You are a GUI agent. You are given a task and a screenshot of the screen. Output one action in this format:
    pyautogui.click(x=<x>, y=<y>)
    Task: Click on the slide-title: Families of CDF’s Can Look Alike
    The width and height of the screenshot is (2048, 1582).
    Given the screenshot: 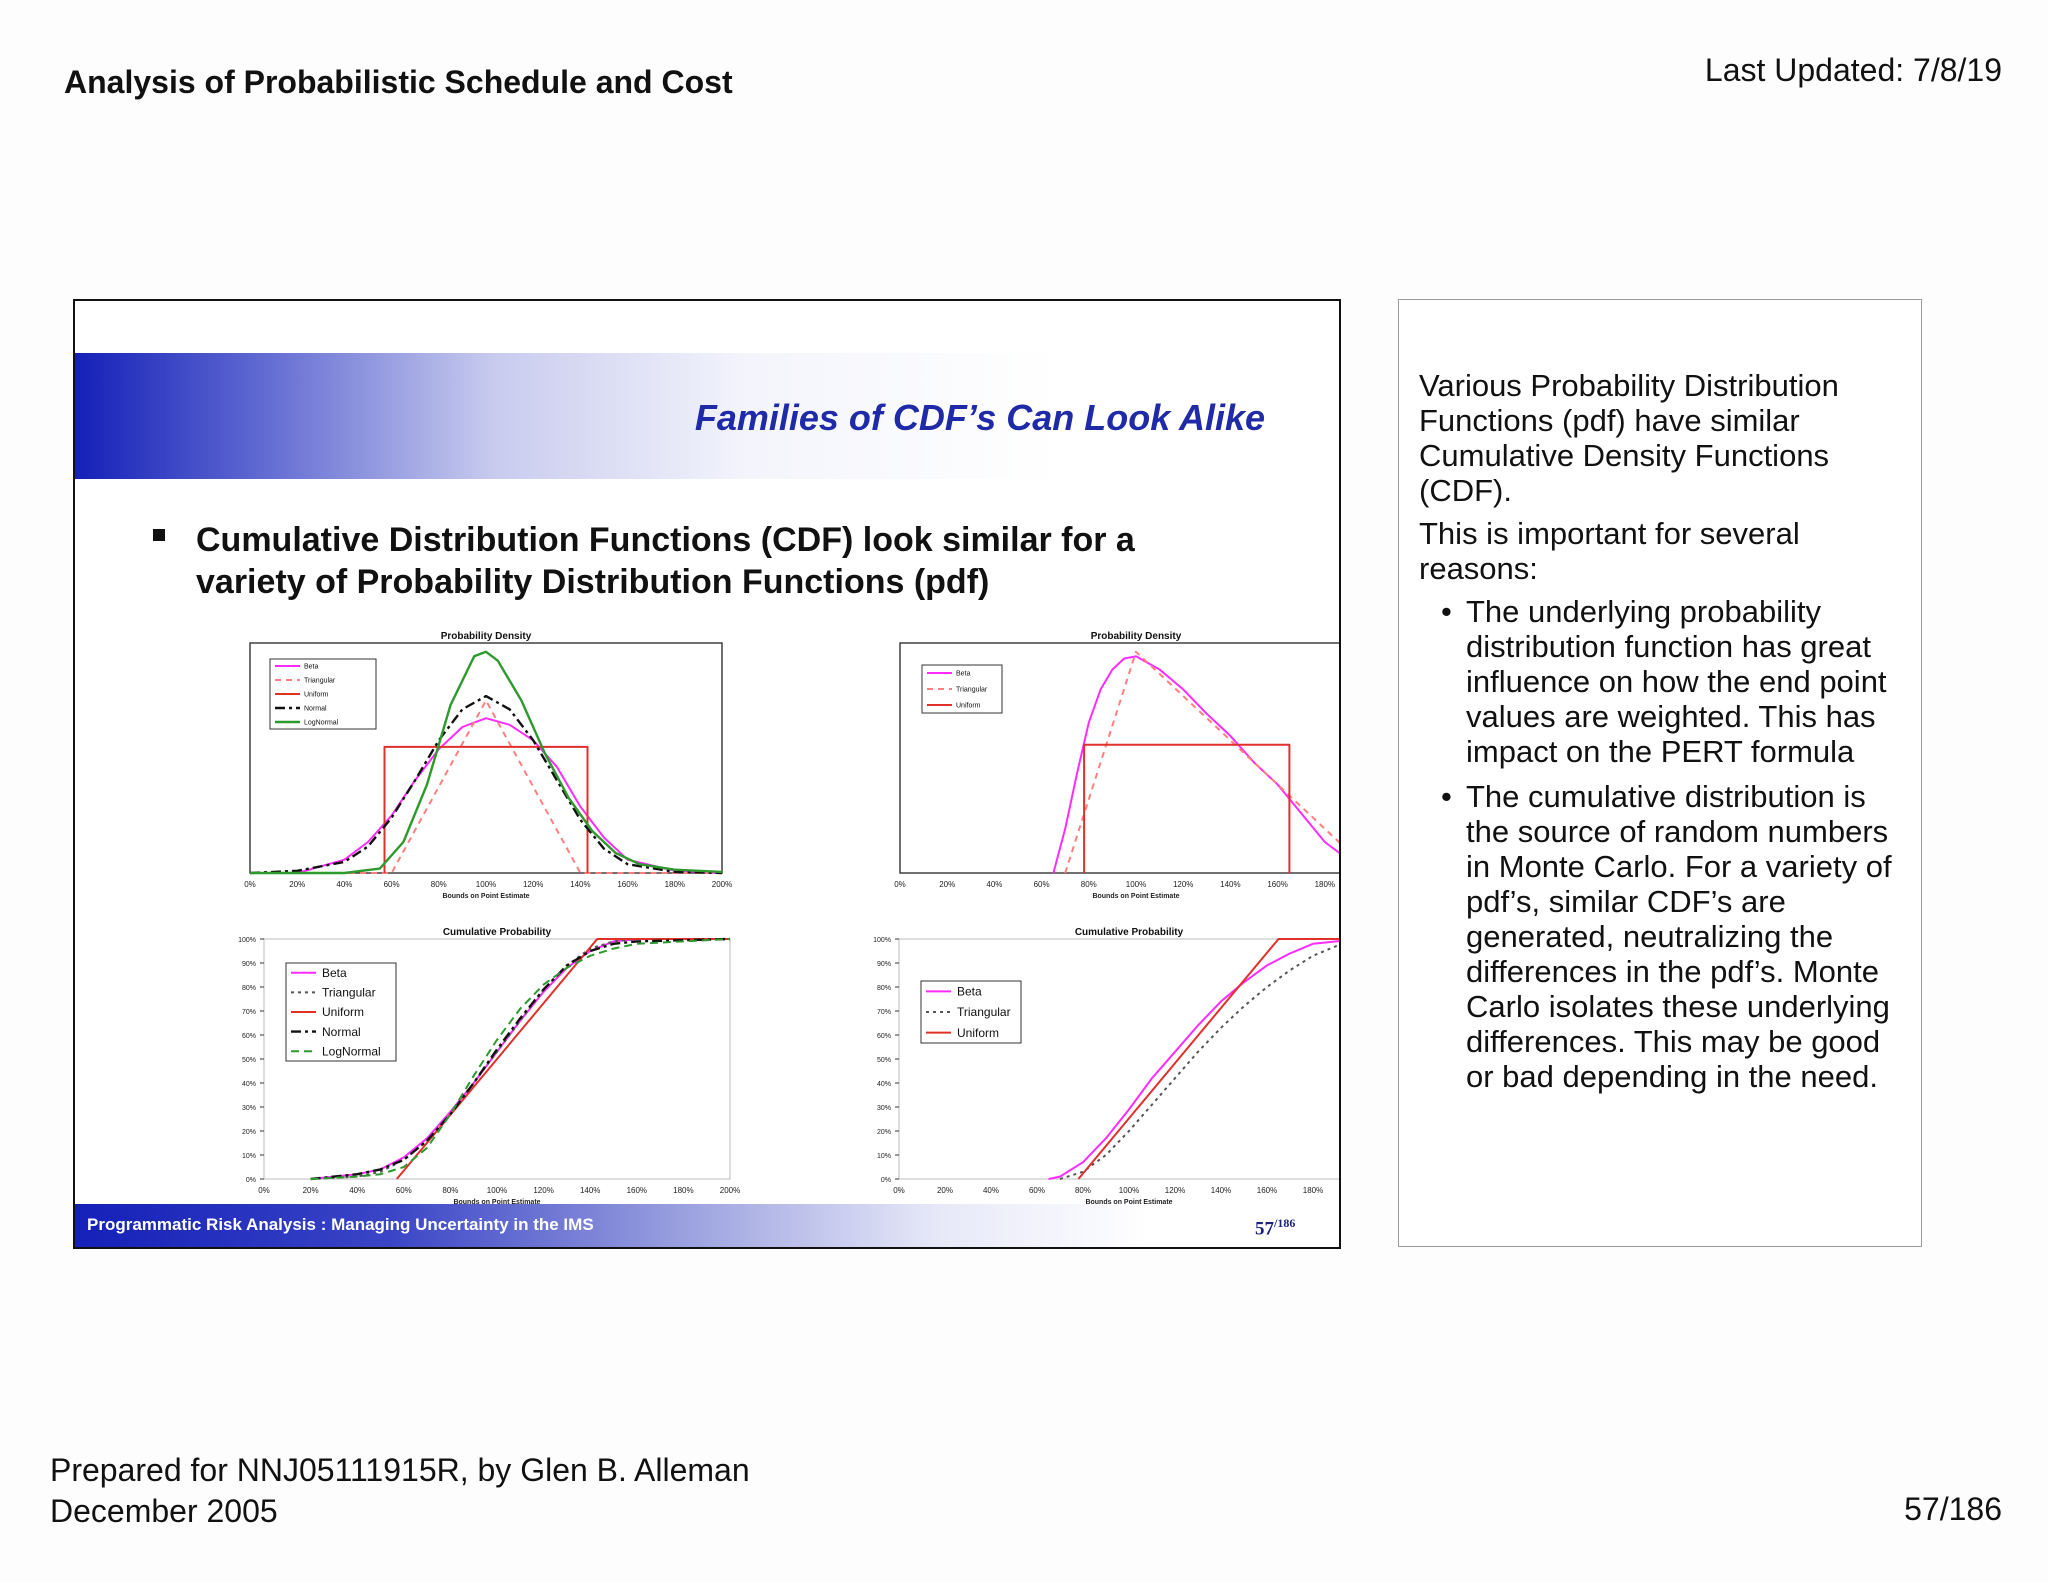 What is the action you would take?
    pyautogui.click(x=979, y=417)
    